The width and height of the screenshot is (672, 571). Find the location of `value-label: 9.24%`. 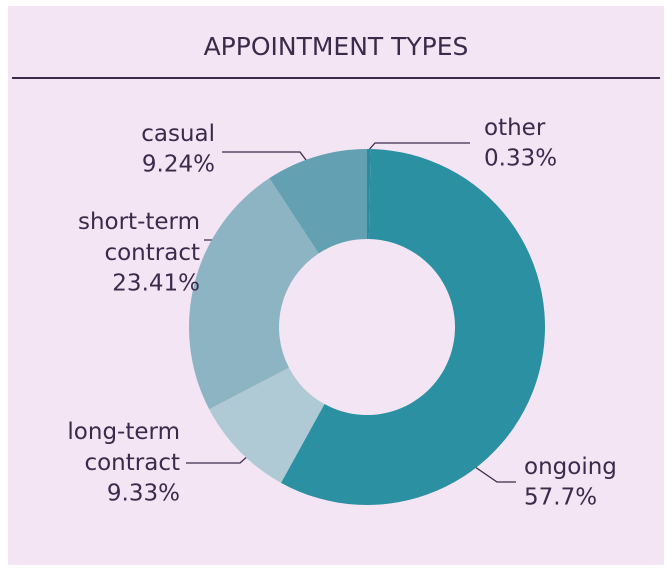

value-label: 9.24% is located at coordinates (178, 165).